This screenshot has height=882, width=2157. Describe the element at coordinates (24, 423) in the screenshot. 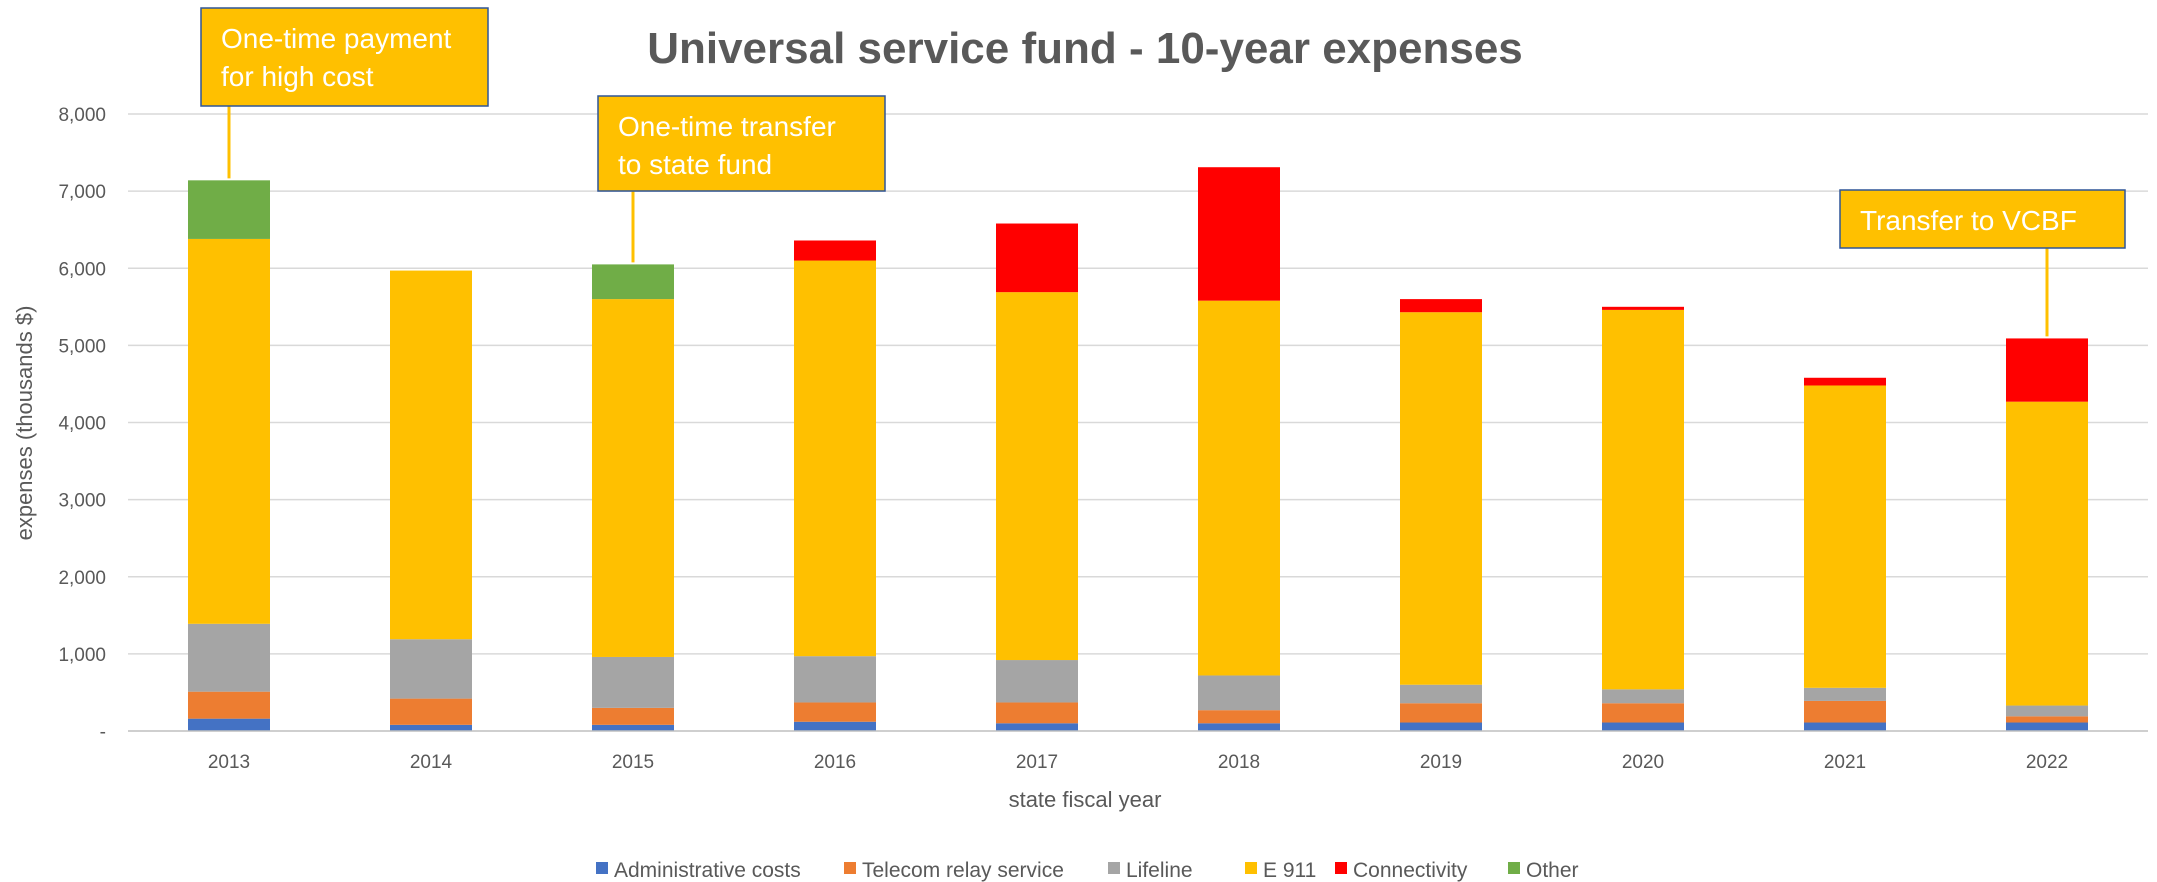

I see `y-axis-title: expenses (thousands $)` at that location.